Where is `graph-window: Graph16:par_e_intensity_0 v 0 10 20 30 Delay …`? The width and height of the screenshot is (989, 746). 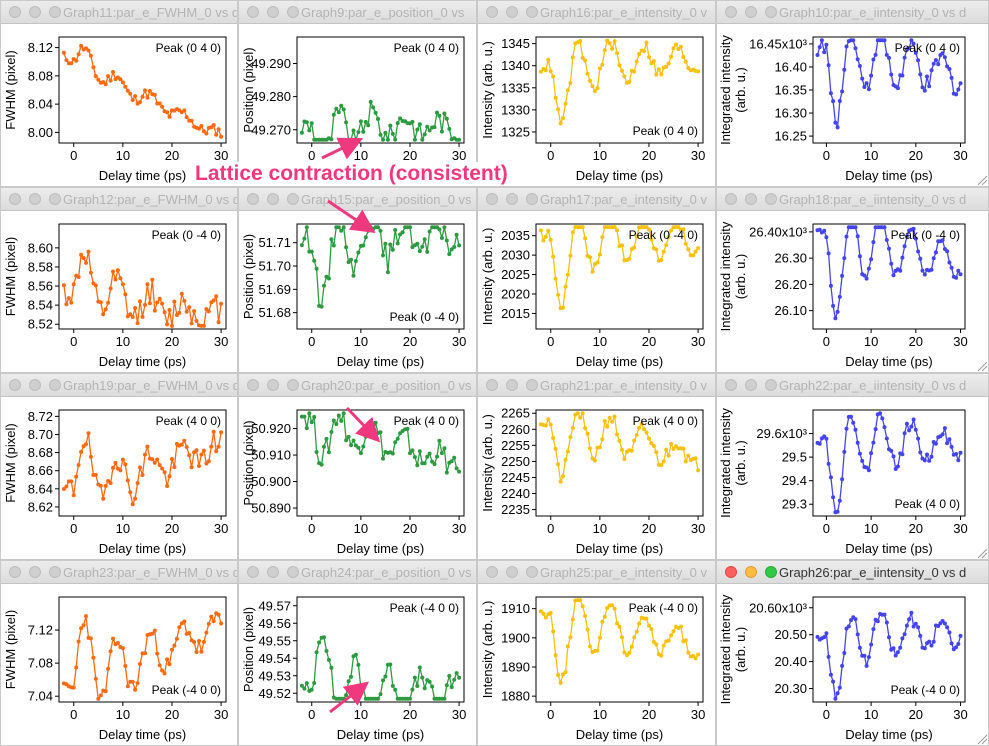
graph-window: Graph16:par_e_intensity_0 v 0 10 20 30 Delay … is located at coordinates (596, 93).